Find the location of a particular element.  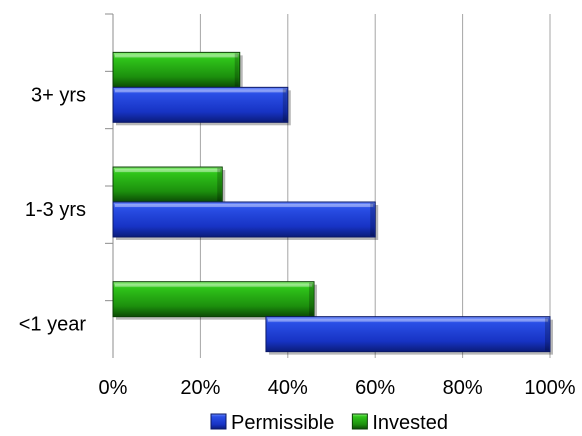

x-tick-label: 20% is located at coordinates (200, 388).